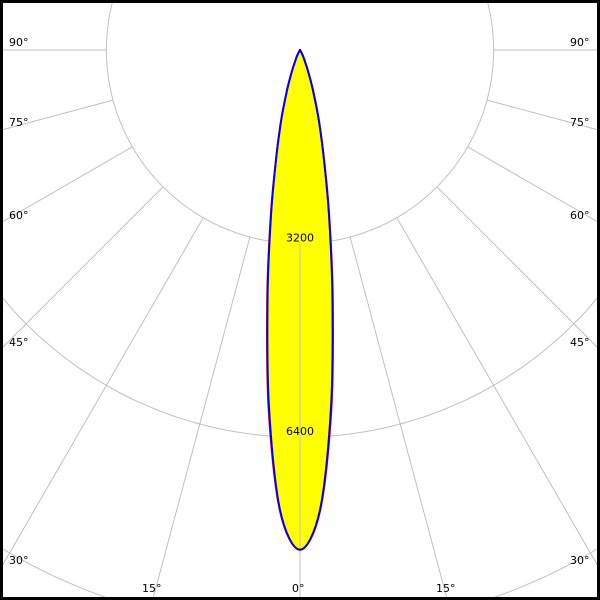 The width and height of the screenshot is (600, 600). Describe the element at coordinates (298, 588) in the screenshot. I see `angle-label-left: 0°` at that location.